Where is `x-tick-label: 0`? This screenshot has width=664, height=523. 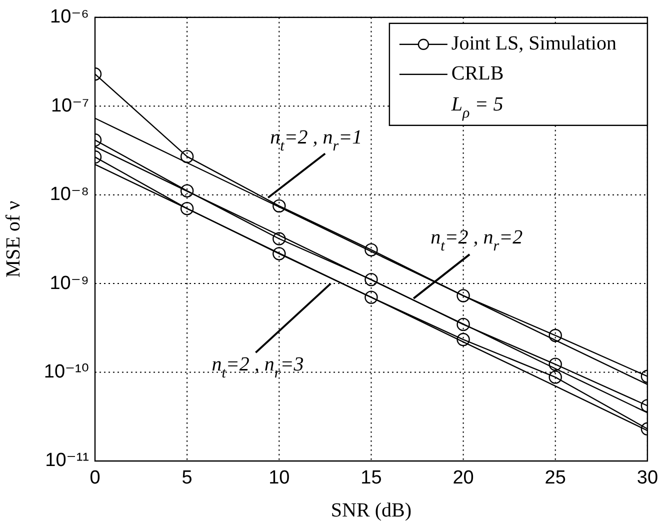
x-tick-label: 0 is located at coordinates (95, 478).